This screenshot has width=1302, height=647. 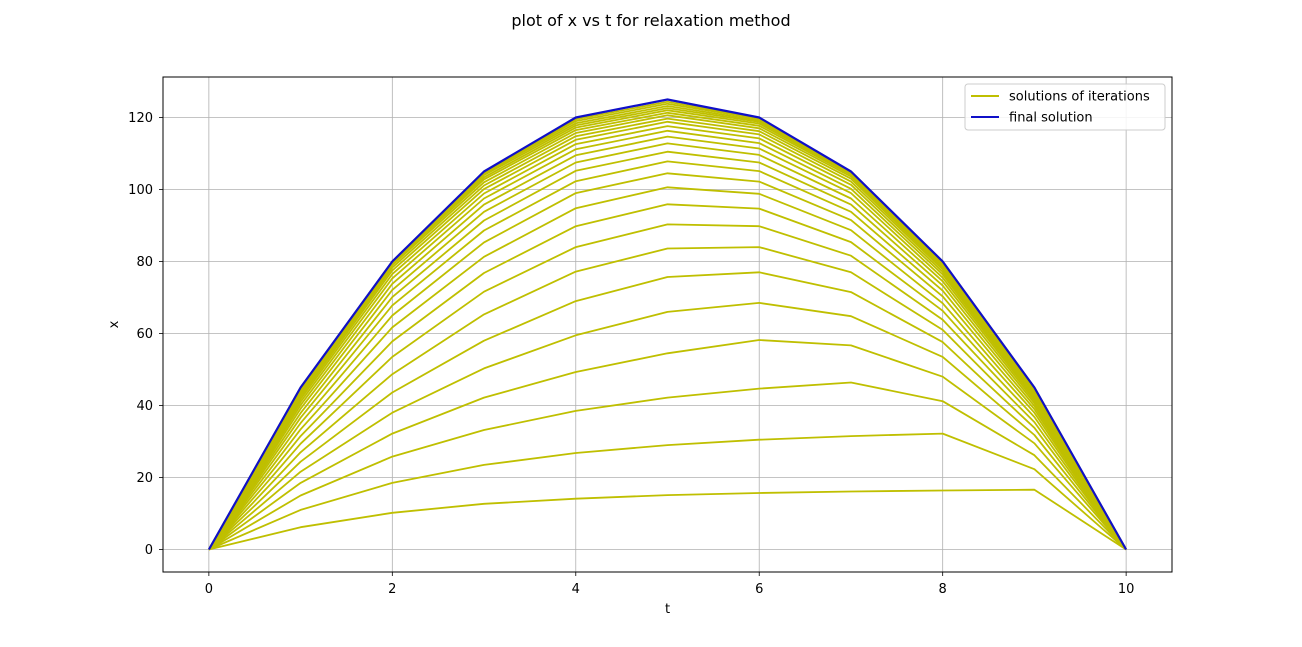 What do you see at coordinates (576, 589) in the screenshot?
I see `x-tick-label: 4` at bounding box center [576, 589].